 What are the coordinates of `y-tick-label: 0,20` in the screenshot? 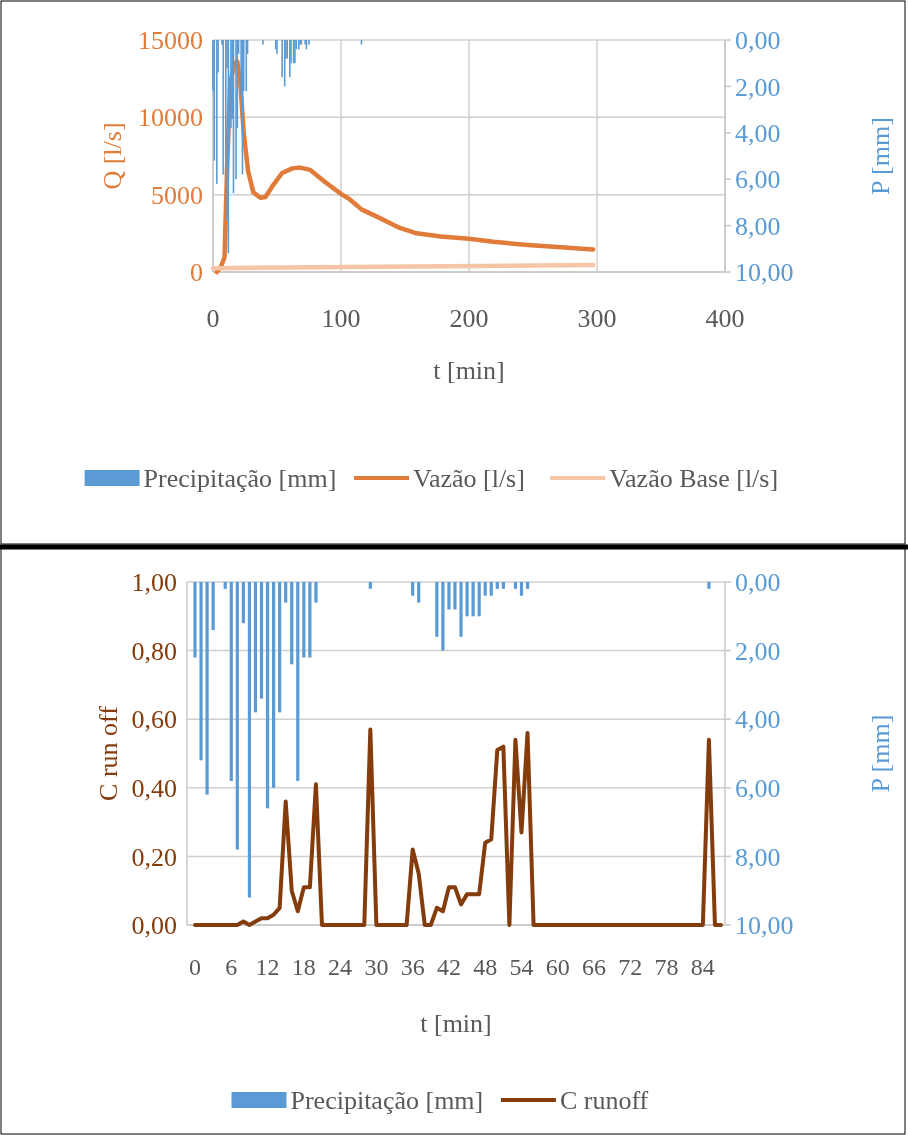 It's located at (154, 857).